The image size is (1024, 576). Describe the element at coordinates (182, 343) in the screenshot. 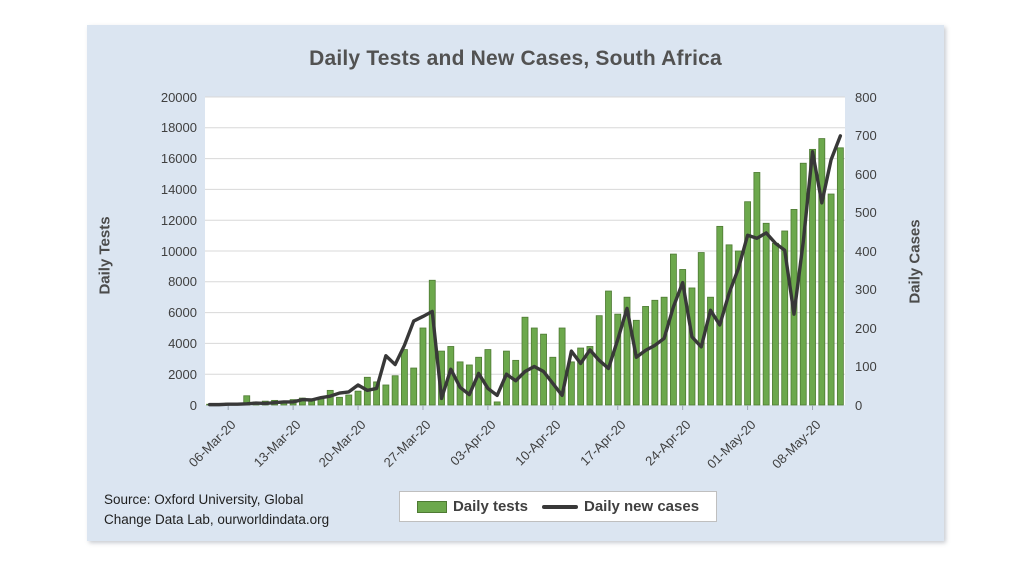

I see `y-left-tick-label: 4000` at that location.